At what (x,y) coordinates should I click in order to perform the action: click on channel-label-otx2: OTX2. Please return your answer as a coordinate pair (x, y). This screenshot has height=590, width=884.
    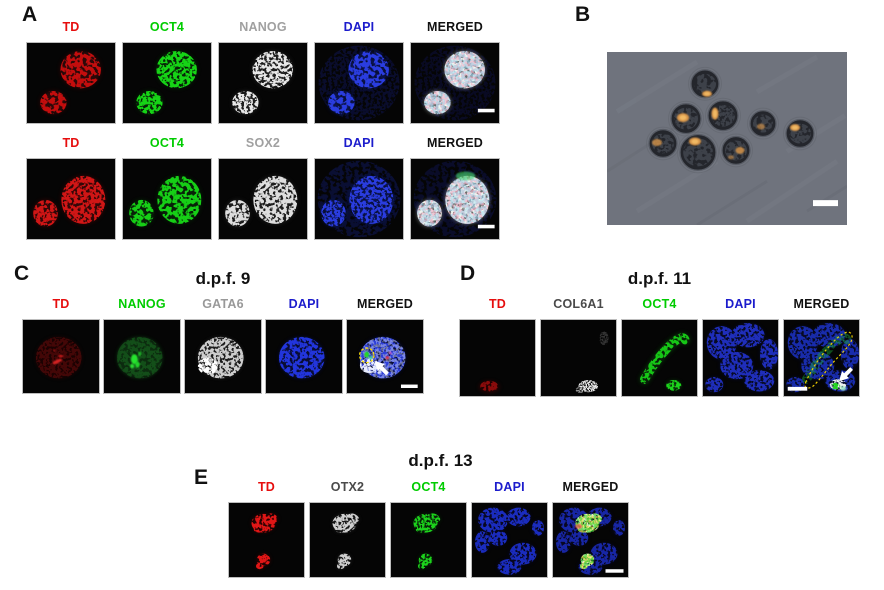
    Looking at the image, I should click on (347, 487).